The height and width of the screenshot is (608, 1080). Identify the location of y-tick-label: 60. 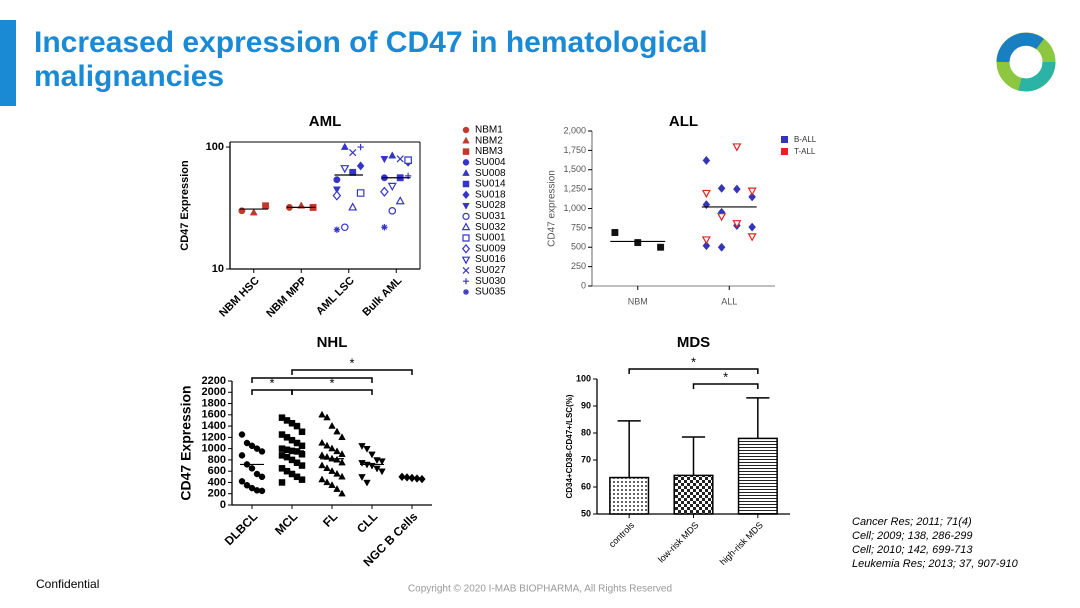
(586, 486).